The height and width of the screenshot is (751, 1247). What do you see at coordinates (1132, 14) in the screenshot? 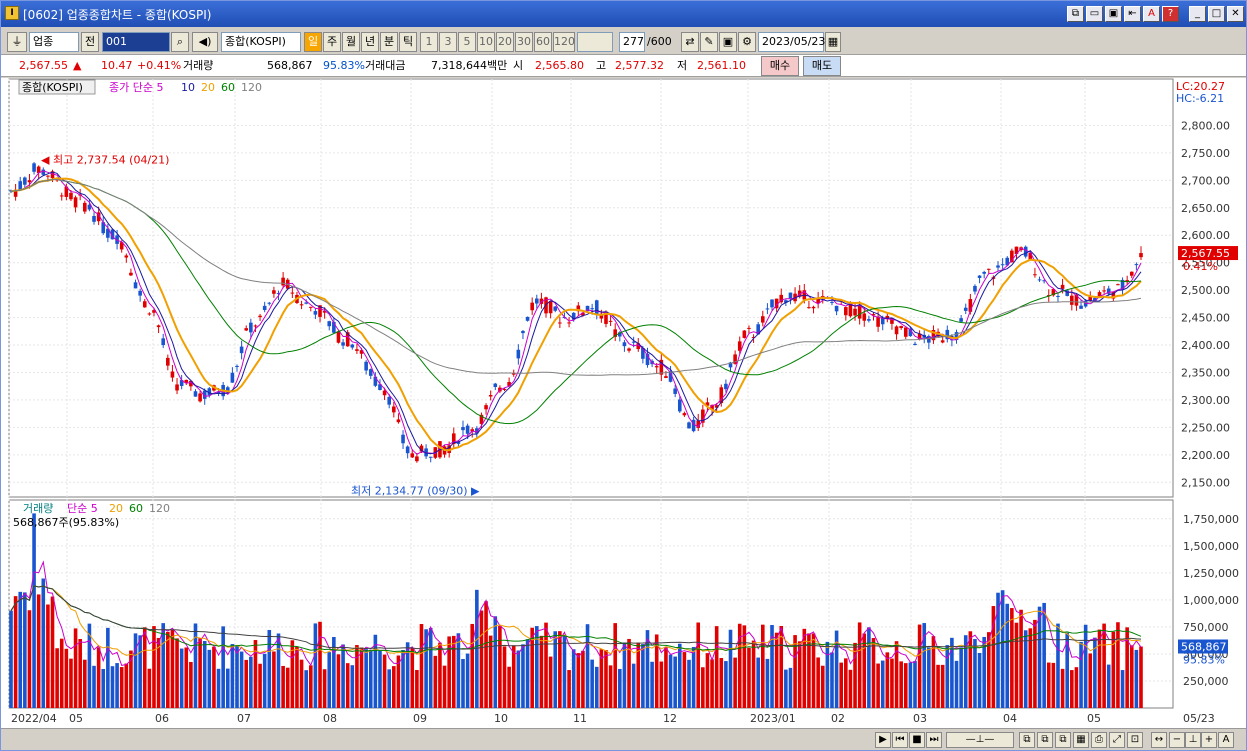
I see `link-icon: ⇤` at bounding box center [1132, 14].